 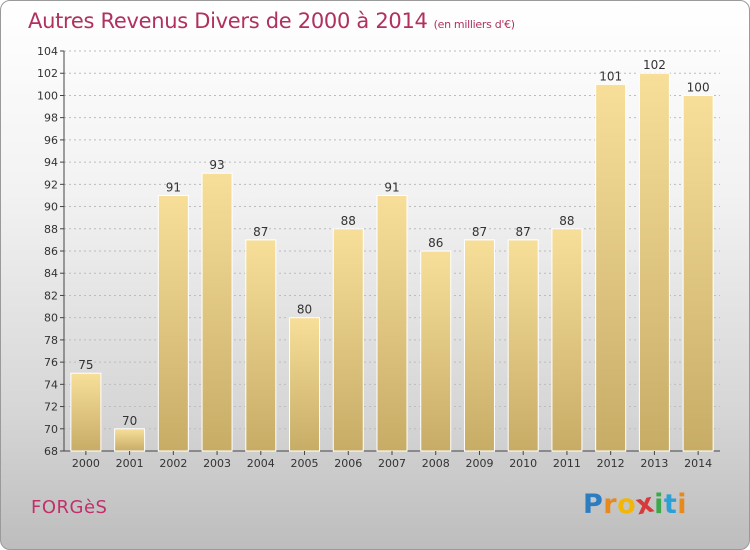 What do you see at coordinates (86, 412) in the screenshot?
I see `bar-2000` at bounding box center [86, 412].